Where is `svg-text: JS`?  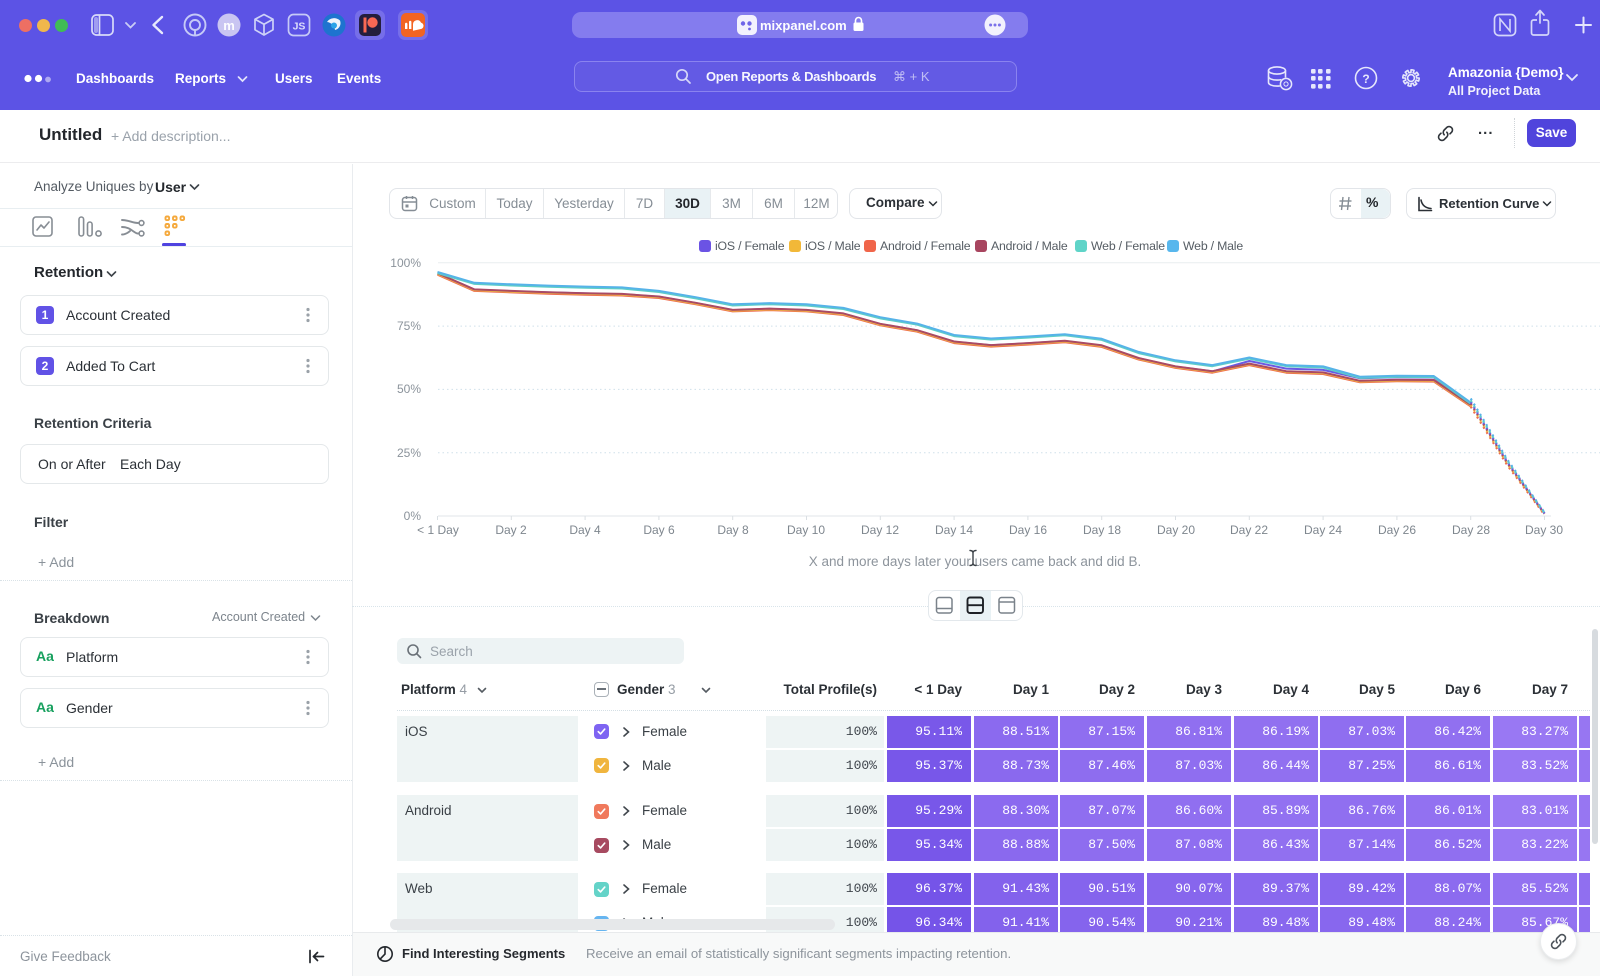
svg-text: JS is located at coordinates (299, 27).